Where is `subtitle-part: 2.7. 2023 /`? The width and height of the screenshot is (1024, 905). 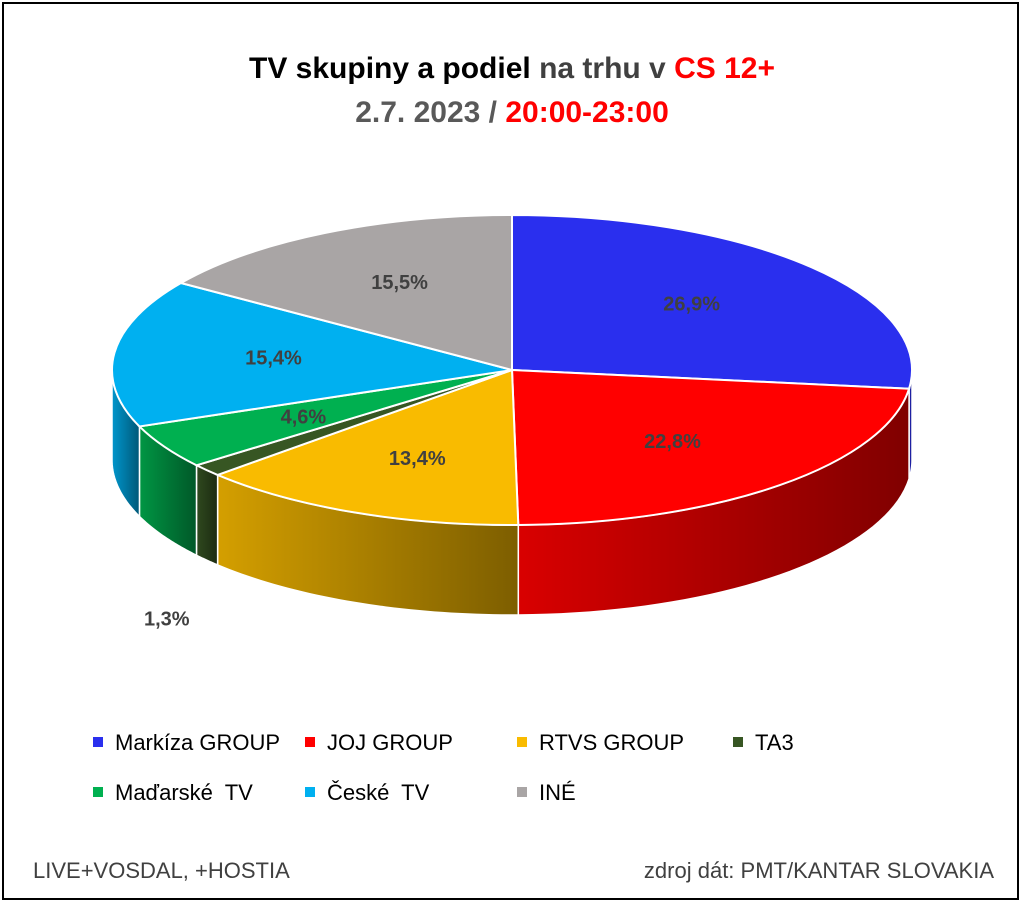
subtitle-part: 2.7. 2023 / is located at coordinates (430, 112).